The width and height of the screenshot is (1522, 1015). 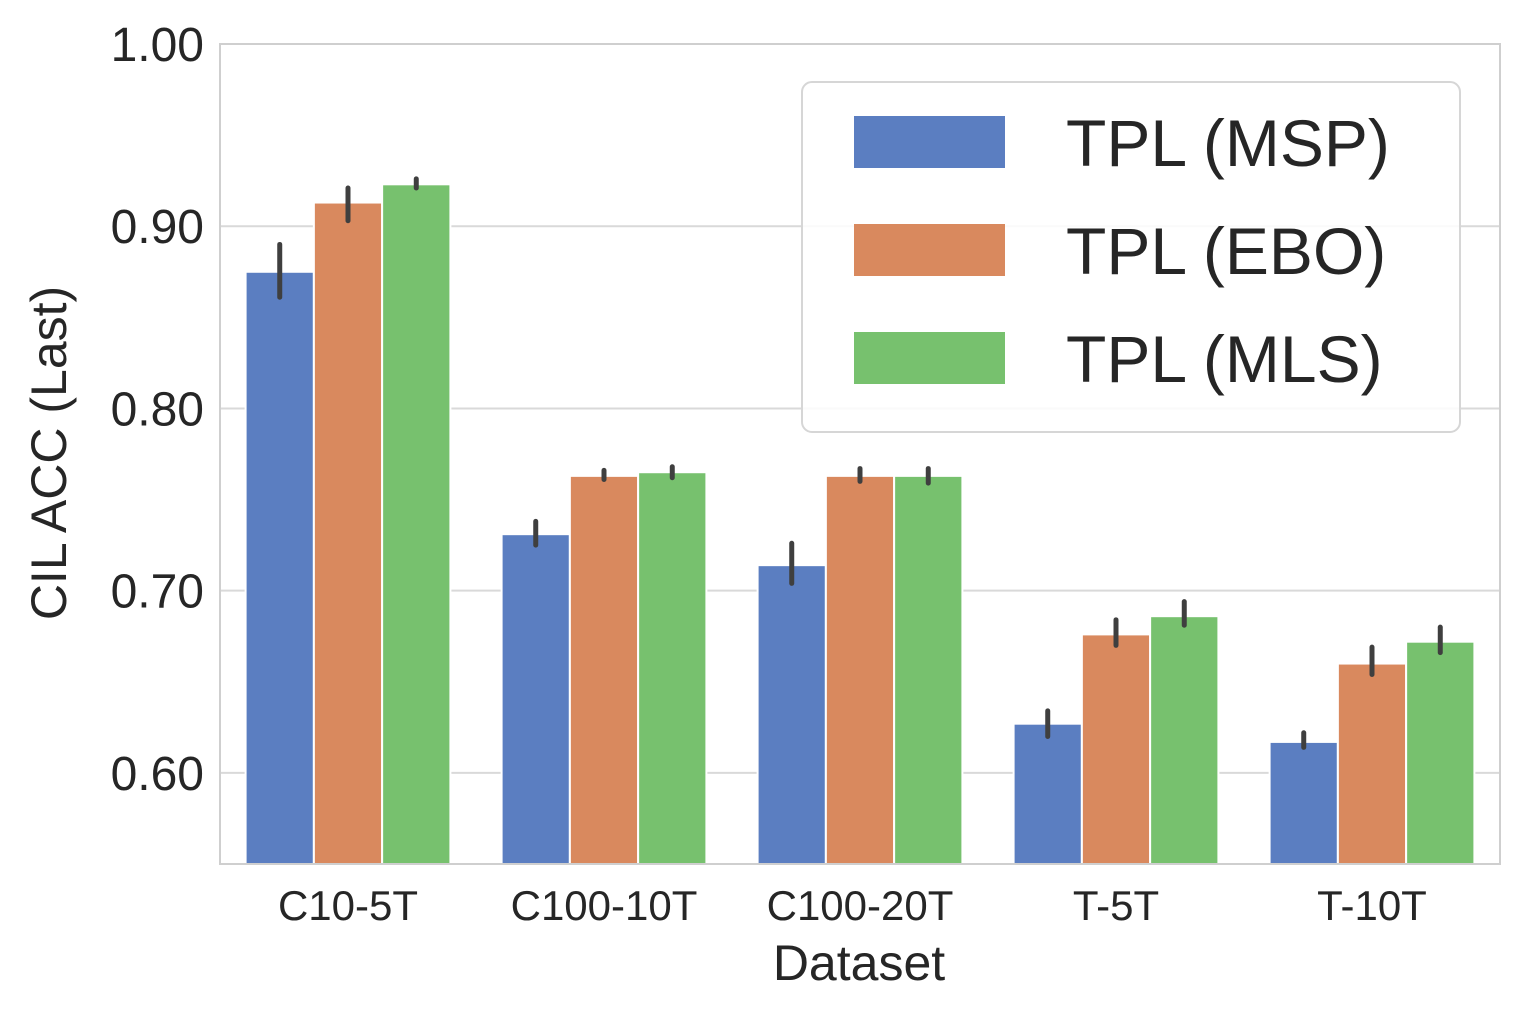 What do you see at coordinates (604, 905) in the screenshot?
I see `x-tick-label: C100-10T` at bounding box center [604, 905].